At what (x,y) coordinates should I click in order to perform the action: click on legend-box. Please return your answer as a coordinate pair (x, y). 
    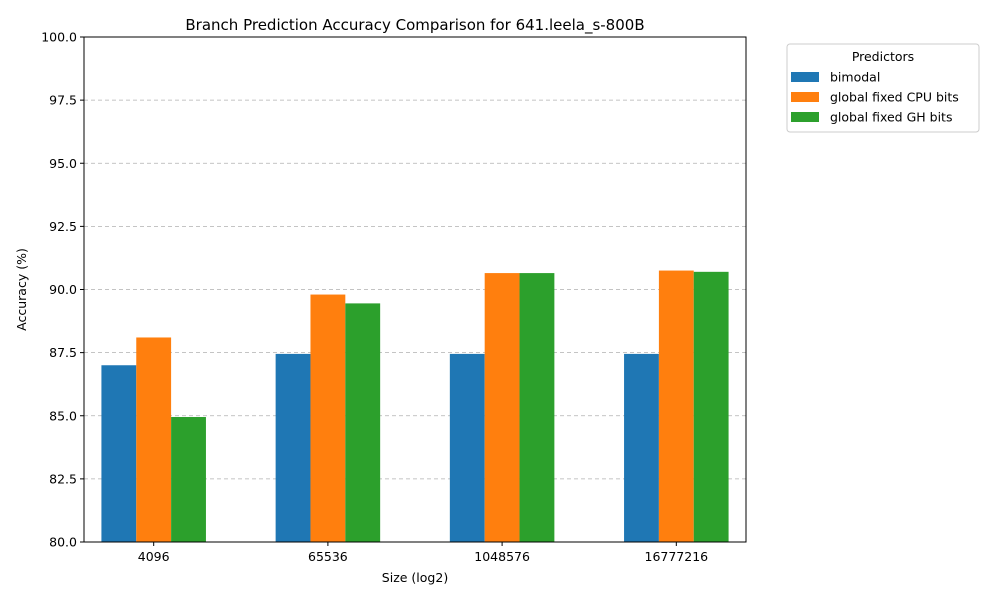
    Looking at the image, I should click on (883, 88).